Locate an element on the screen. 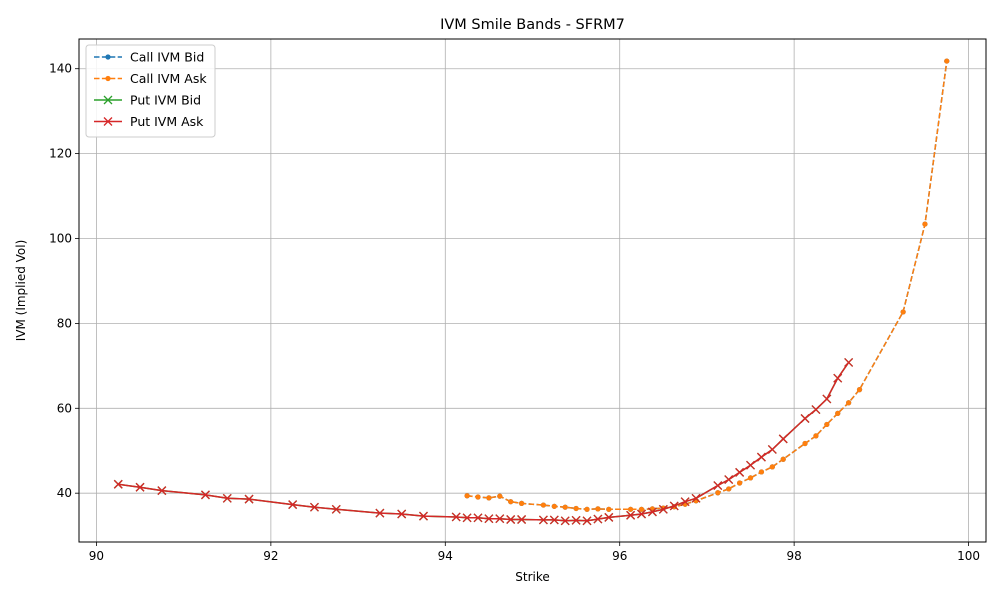 The width and height of the screenshot is (1000, 600). legend-entry: Put IVM Bid is located at coordinates (147, 100).